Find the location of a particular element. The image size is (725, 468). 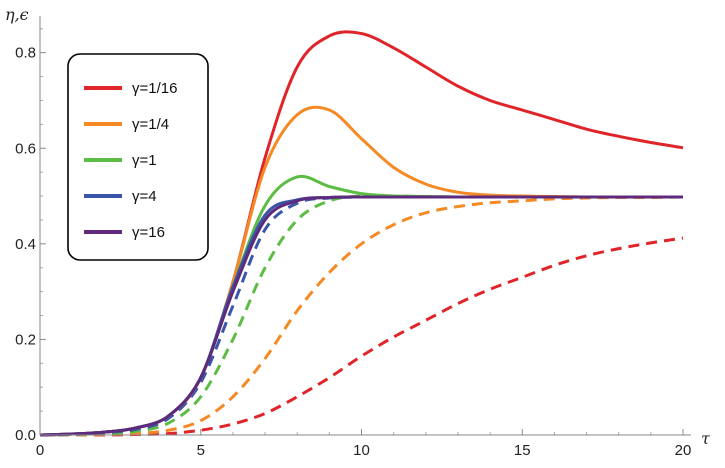

x-tick-label: 5 is located at coordinates (201, 450).